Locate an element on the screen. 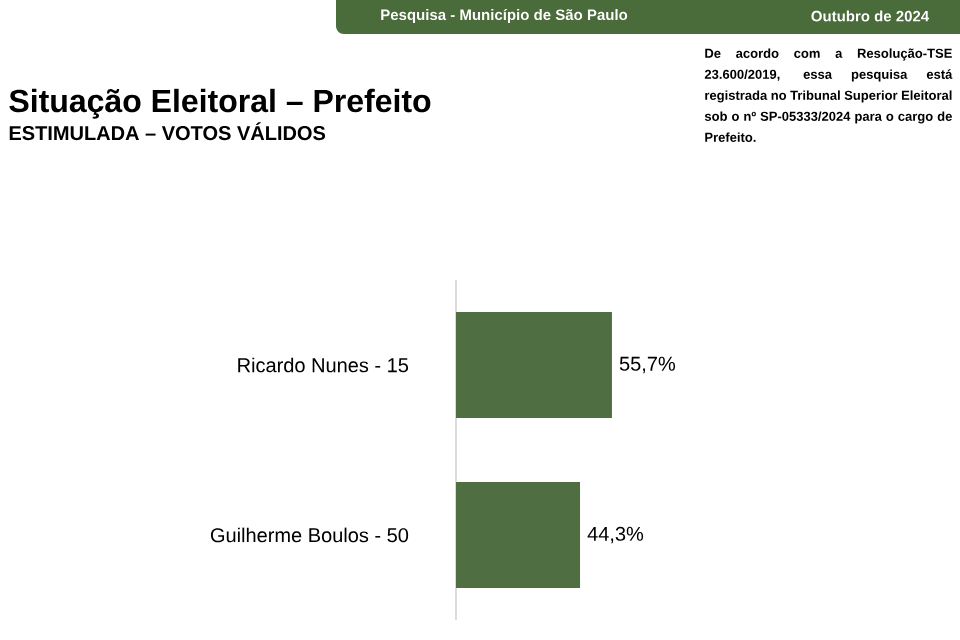 The height and width of the screenshot is (640, 960). chart-title: Situação Eleitoral – Prefeito is located at coordinates (220, 103).